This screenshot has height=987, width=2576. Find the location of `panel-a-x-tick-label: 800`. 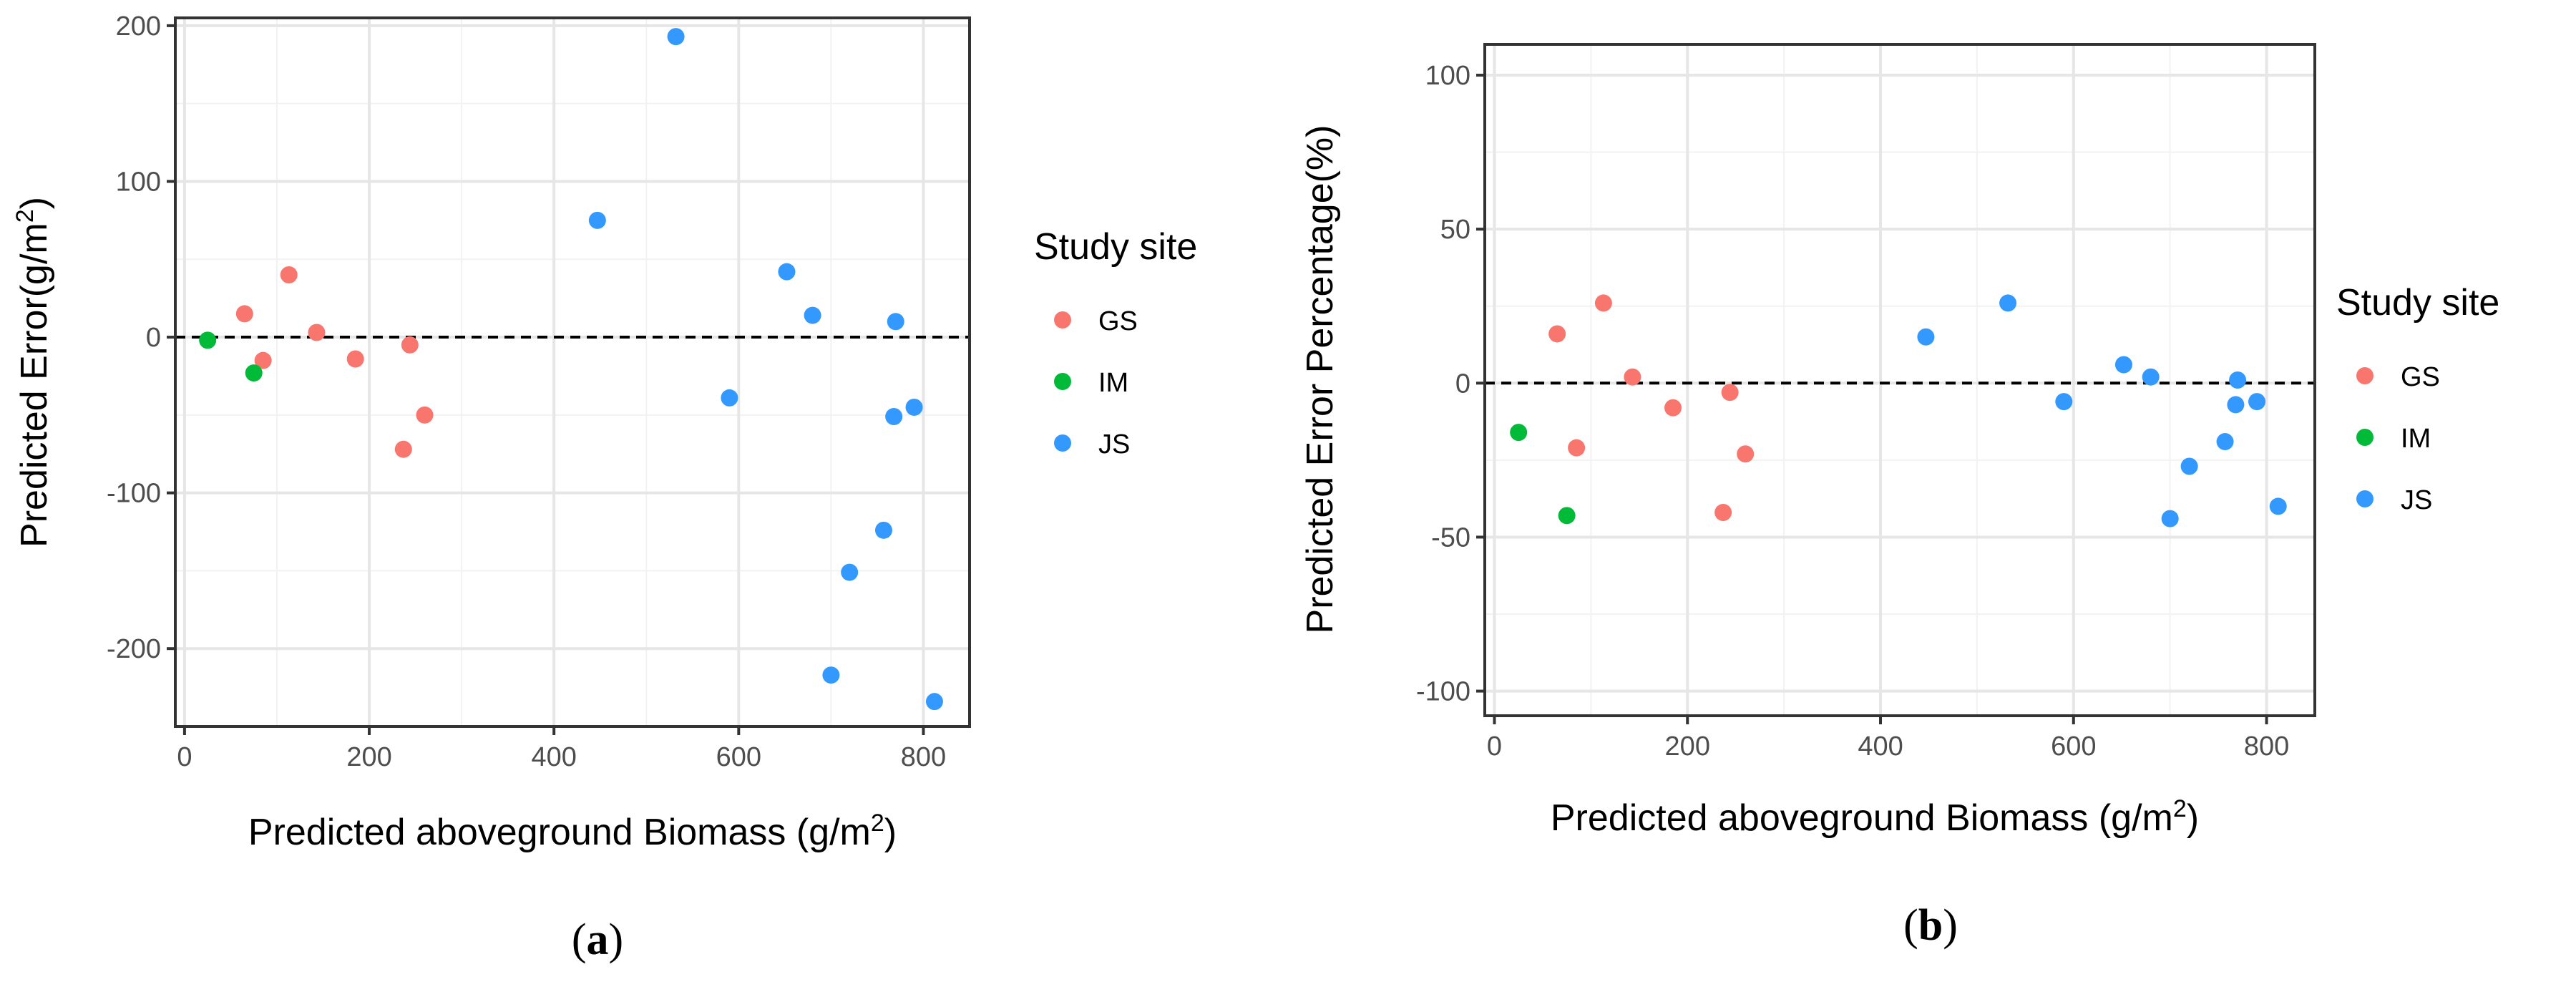

panel-a-x-tick-label: 800 is located at coordinates (923, 757).